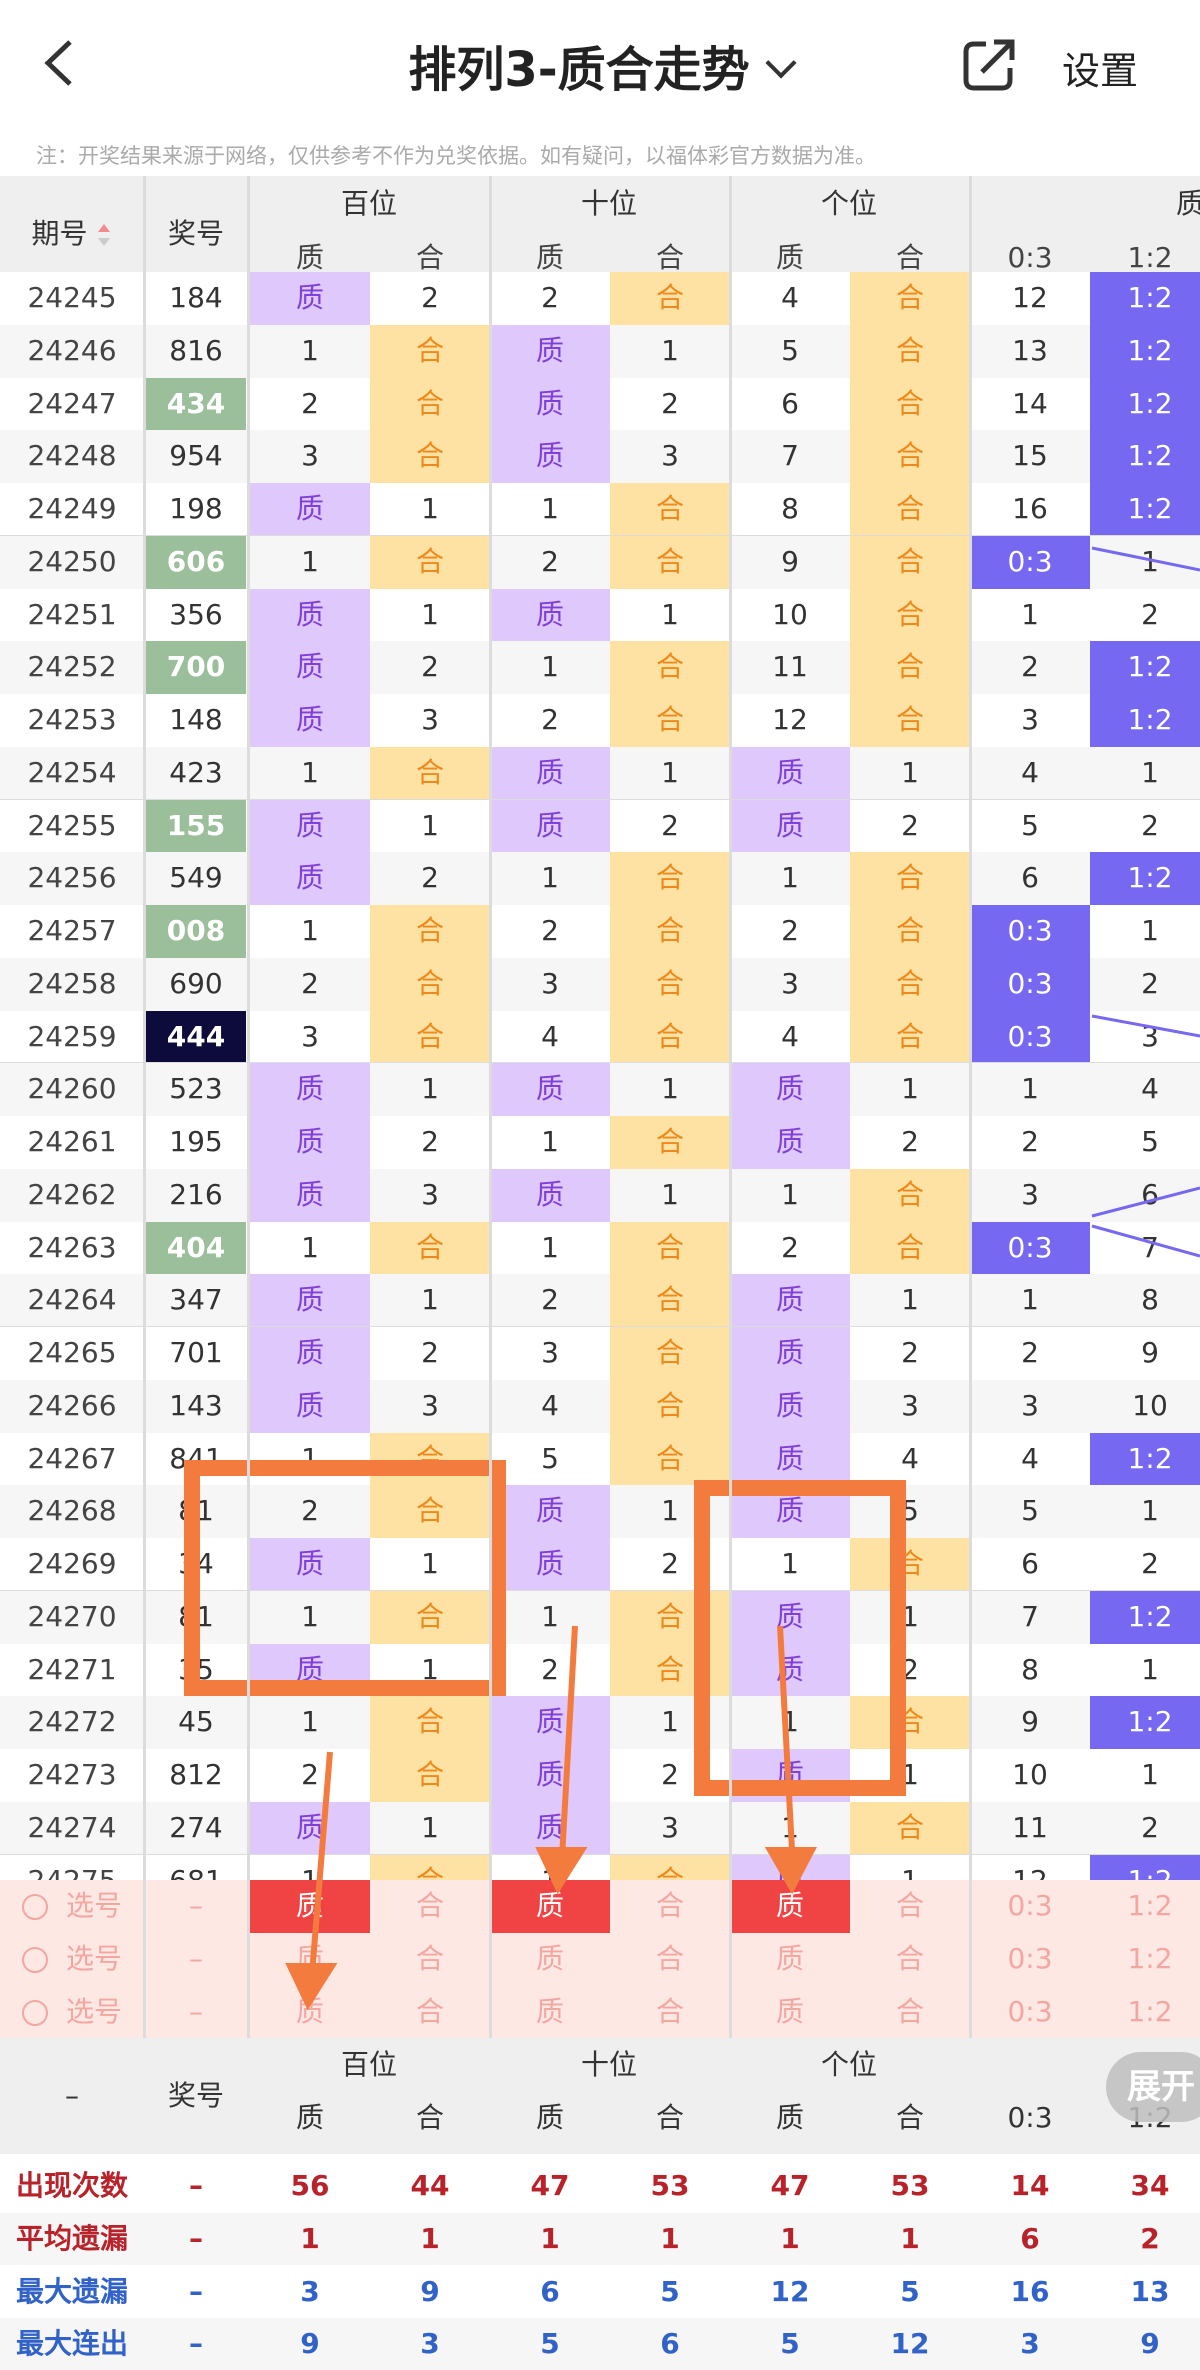  What do you see at coordinates (600, 65) in the screenshot?
I see `page-title: 排列3-质合走势` at bounding box center [600, 65].